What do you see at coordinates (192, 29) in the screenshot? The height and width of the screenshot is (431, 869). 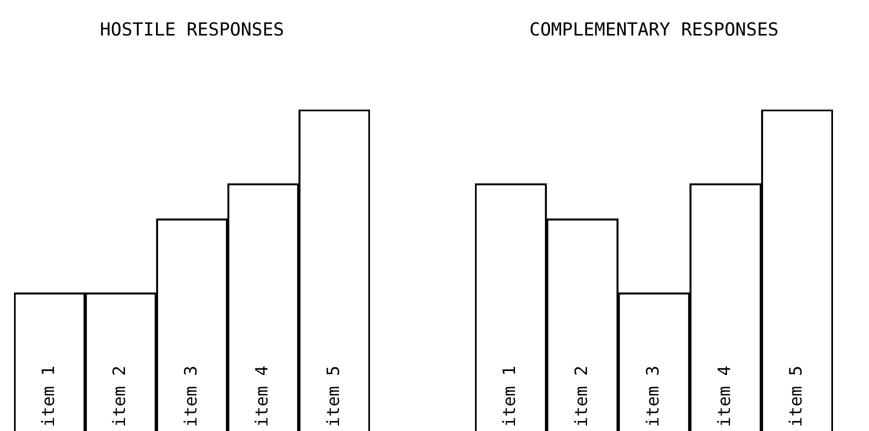 I see `chart-title: HOSTILE RESPONSES` at bounding box center [192, 29].